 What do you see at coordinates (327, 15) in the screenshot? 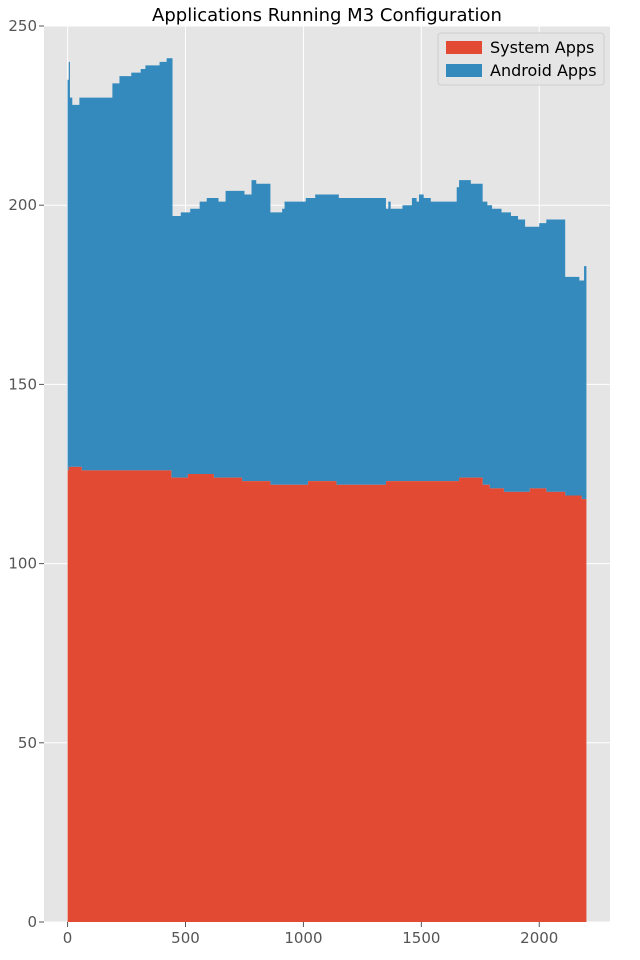
I see `chart-title: Applications Running M3 Configuration` at bounding box center [327, 15].